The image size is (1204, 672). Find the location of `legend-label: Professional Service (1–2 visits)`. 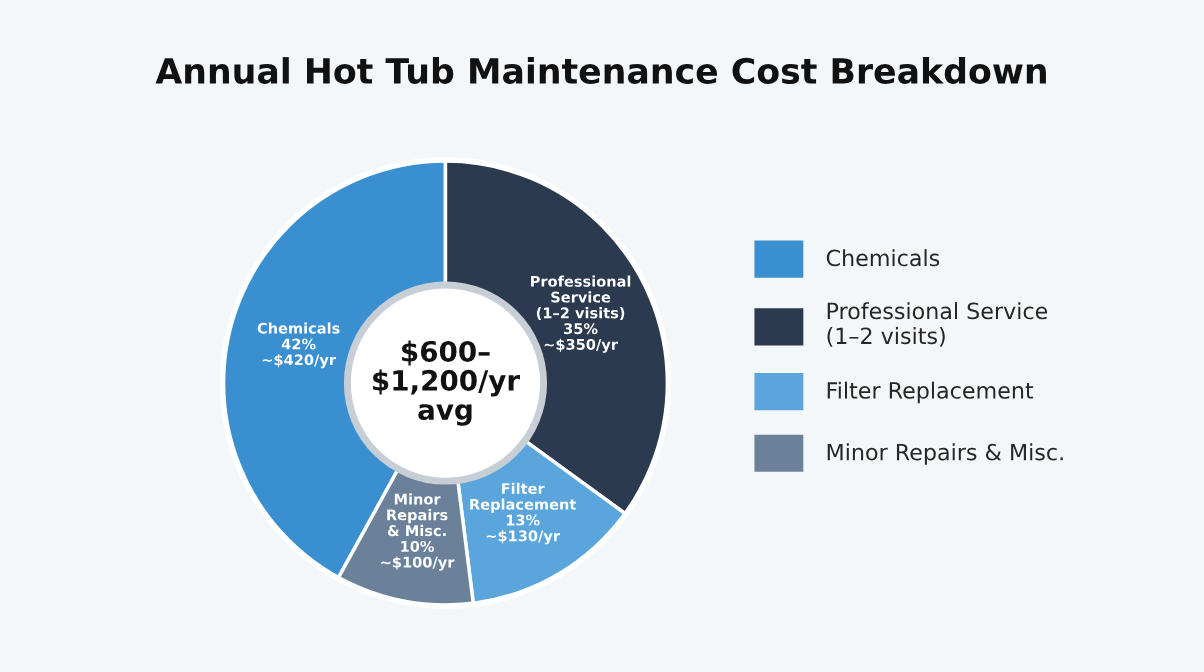

legend-label: Professional Service (1–2 visits) is located at coordinates (937, 324).